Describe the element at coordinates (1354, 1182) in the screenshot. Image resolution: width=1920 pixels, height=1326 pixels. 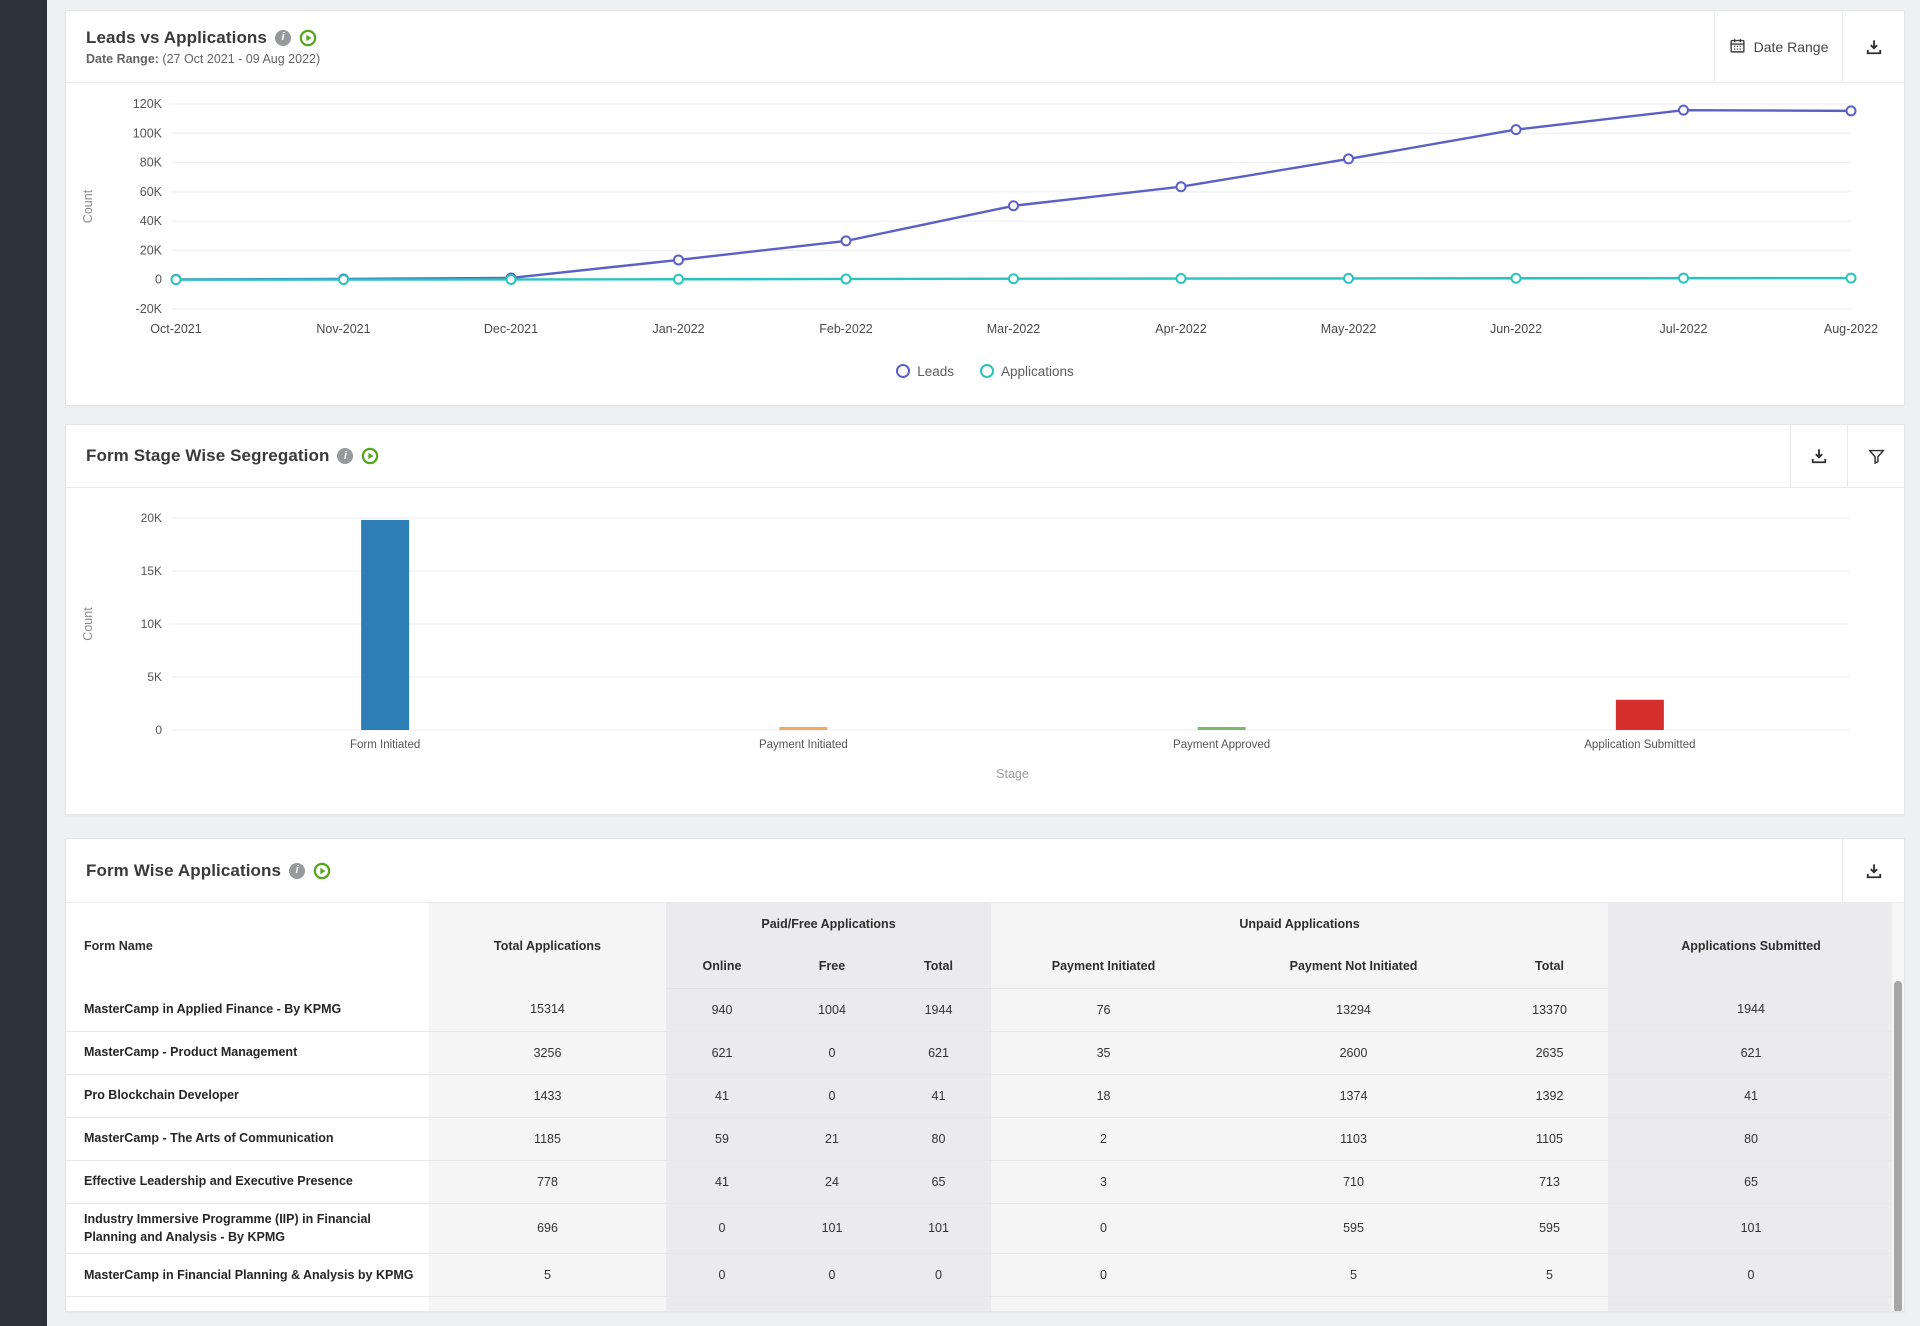
I see `table-cell: 710` at that location.